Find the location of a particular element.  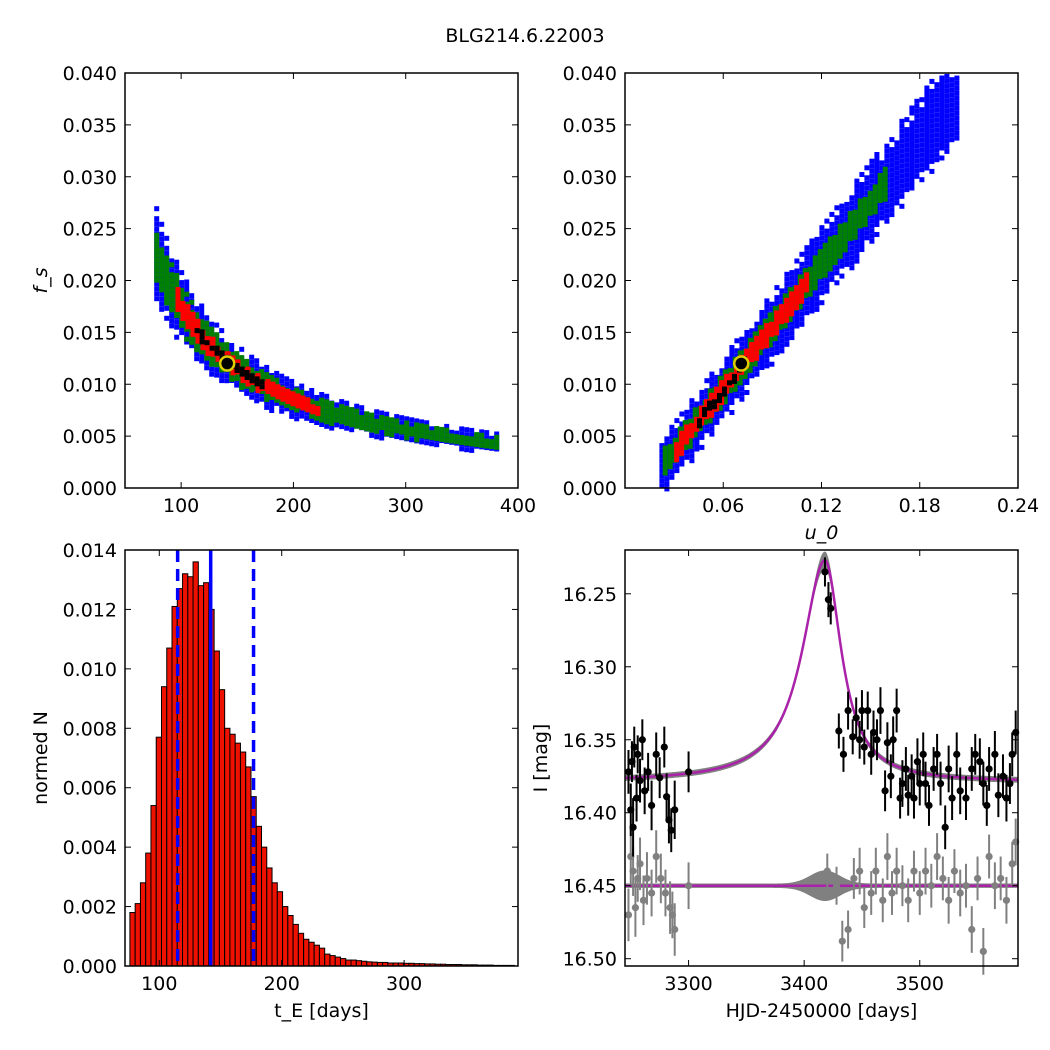

x-axis-label: HJD-2450000 [days] is located at coordinates (822, 1011).